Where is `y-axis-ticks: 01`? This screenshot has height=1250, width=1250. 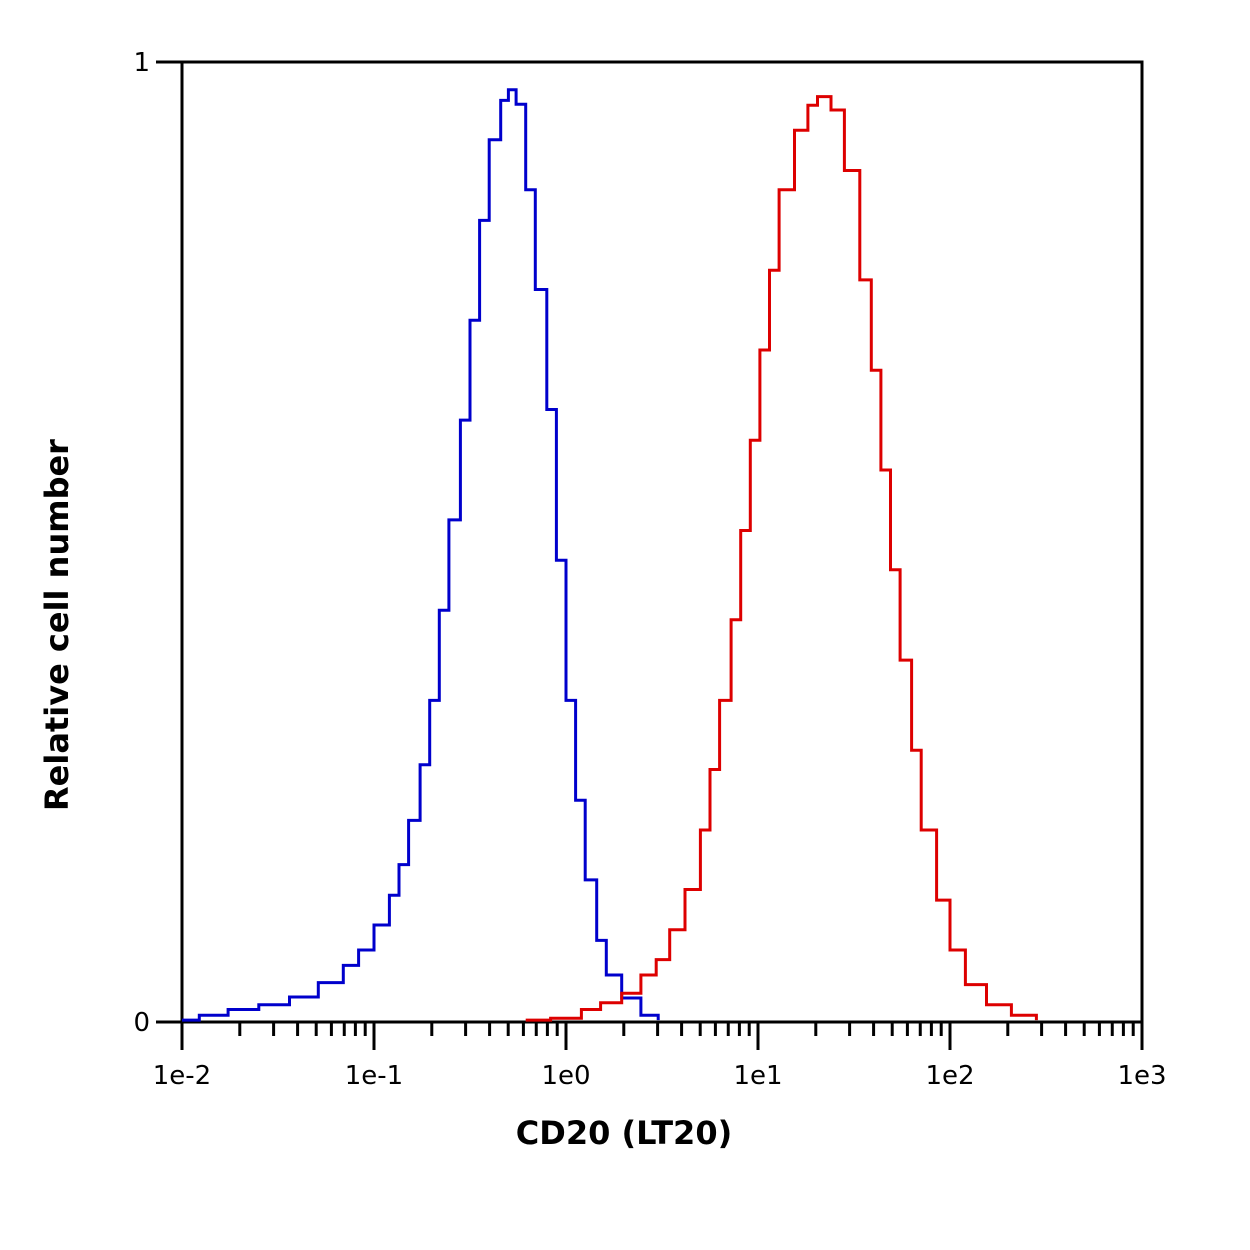
y-axis-ticks: 01 is located at coordinates (157, 543).